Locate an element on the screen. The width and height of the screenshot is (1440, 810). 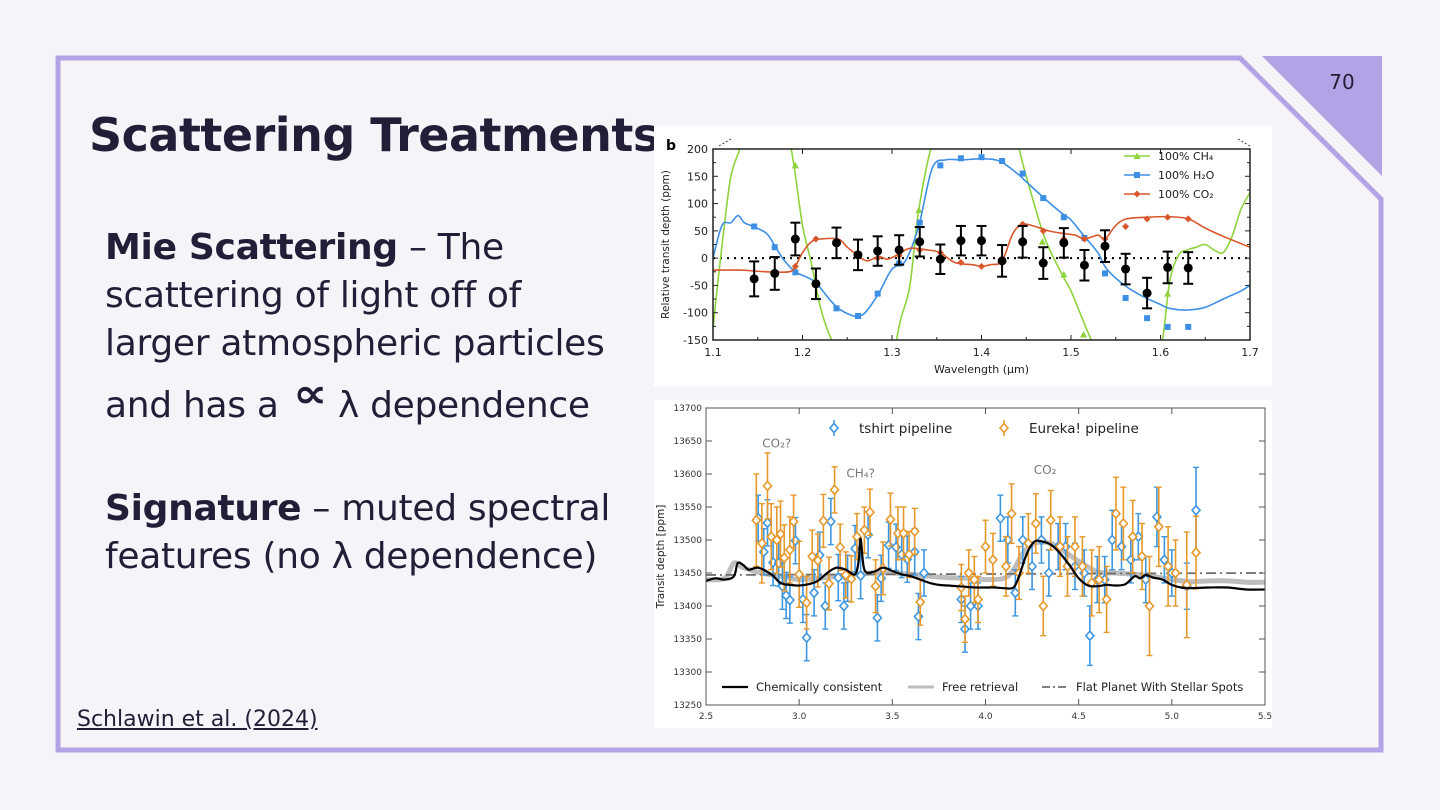
legend-label: Chemically consistent is located at coordinates (819, 687).